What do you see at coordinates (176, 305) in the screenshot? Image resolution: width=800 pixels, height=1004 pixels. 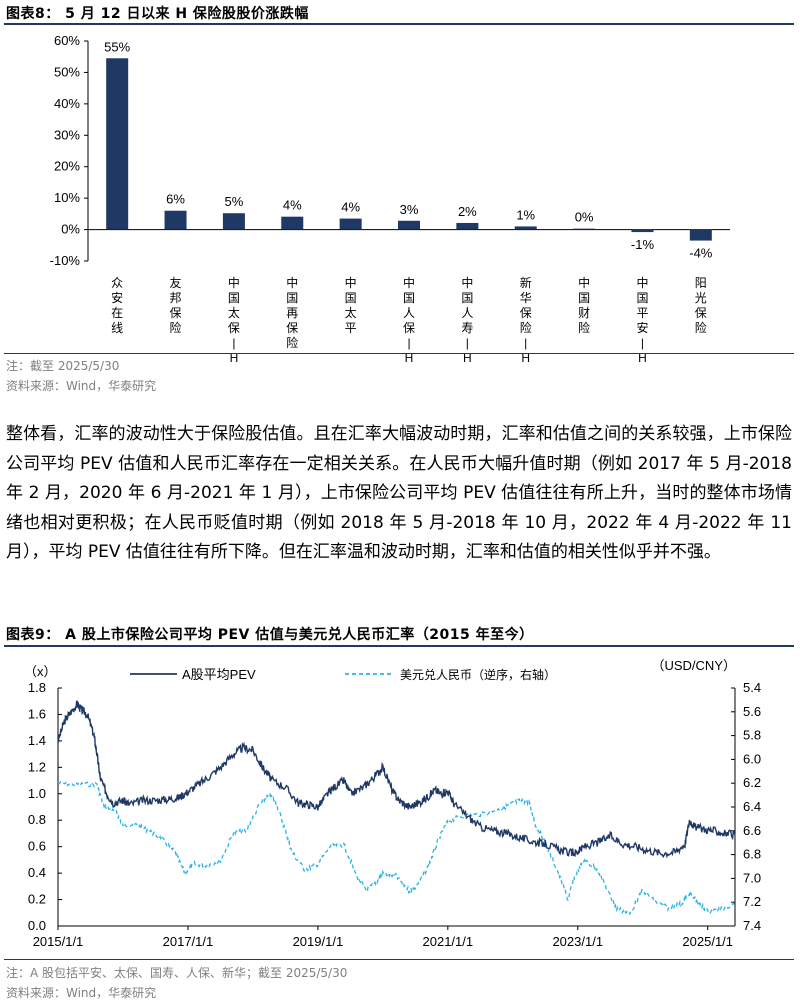 I see `category-label: 友邦保险` at bounding box center [176, 305].